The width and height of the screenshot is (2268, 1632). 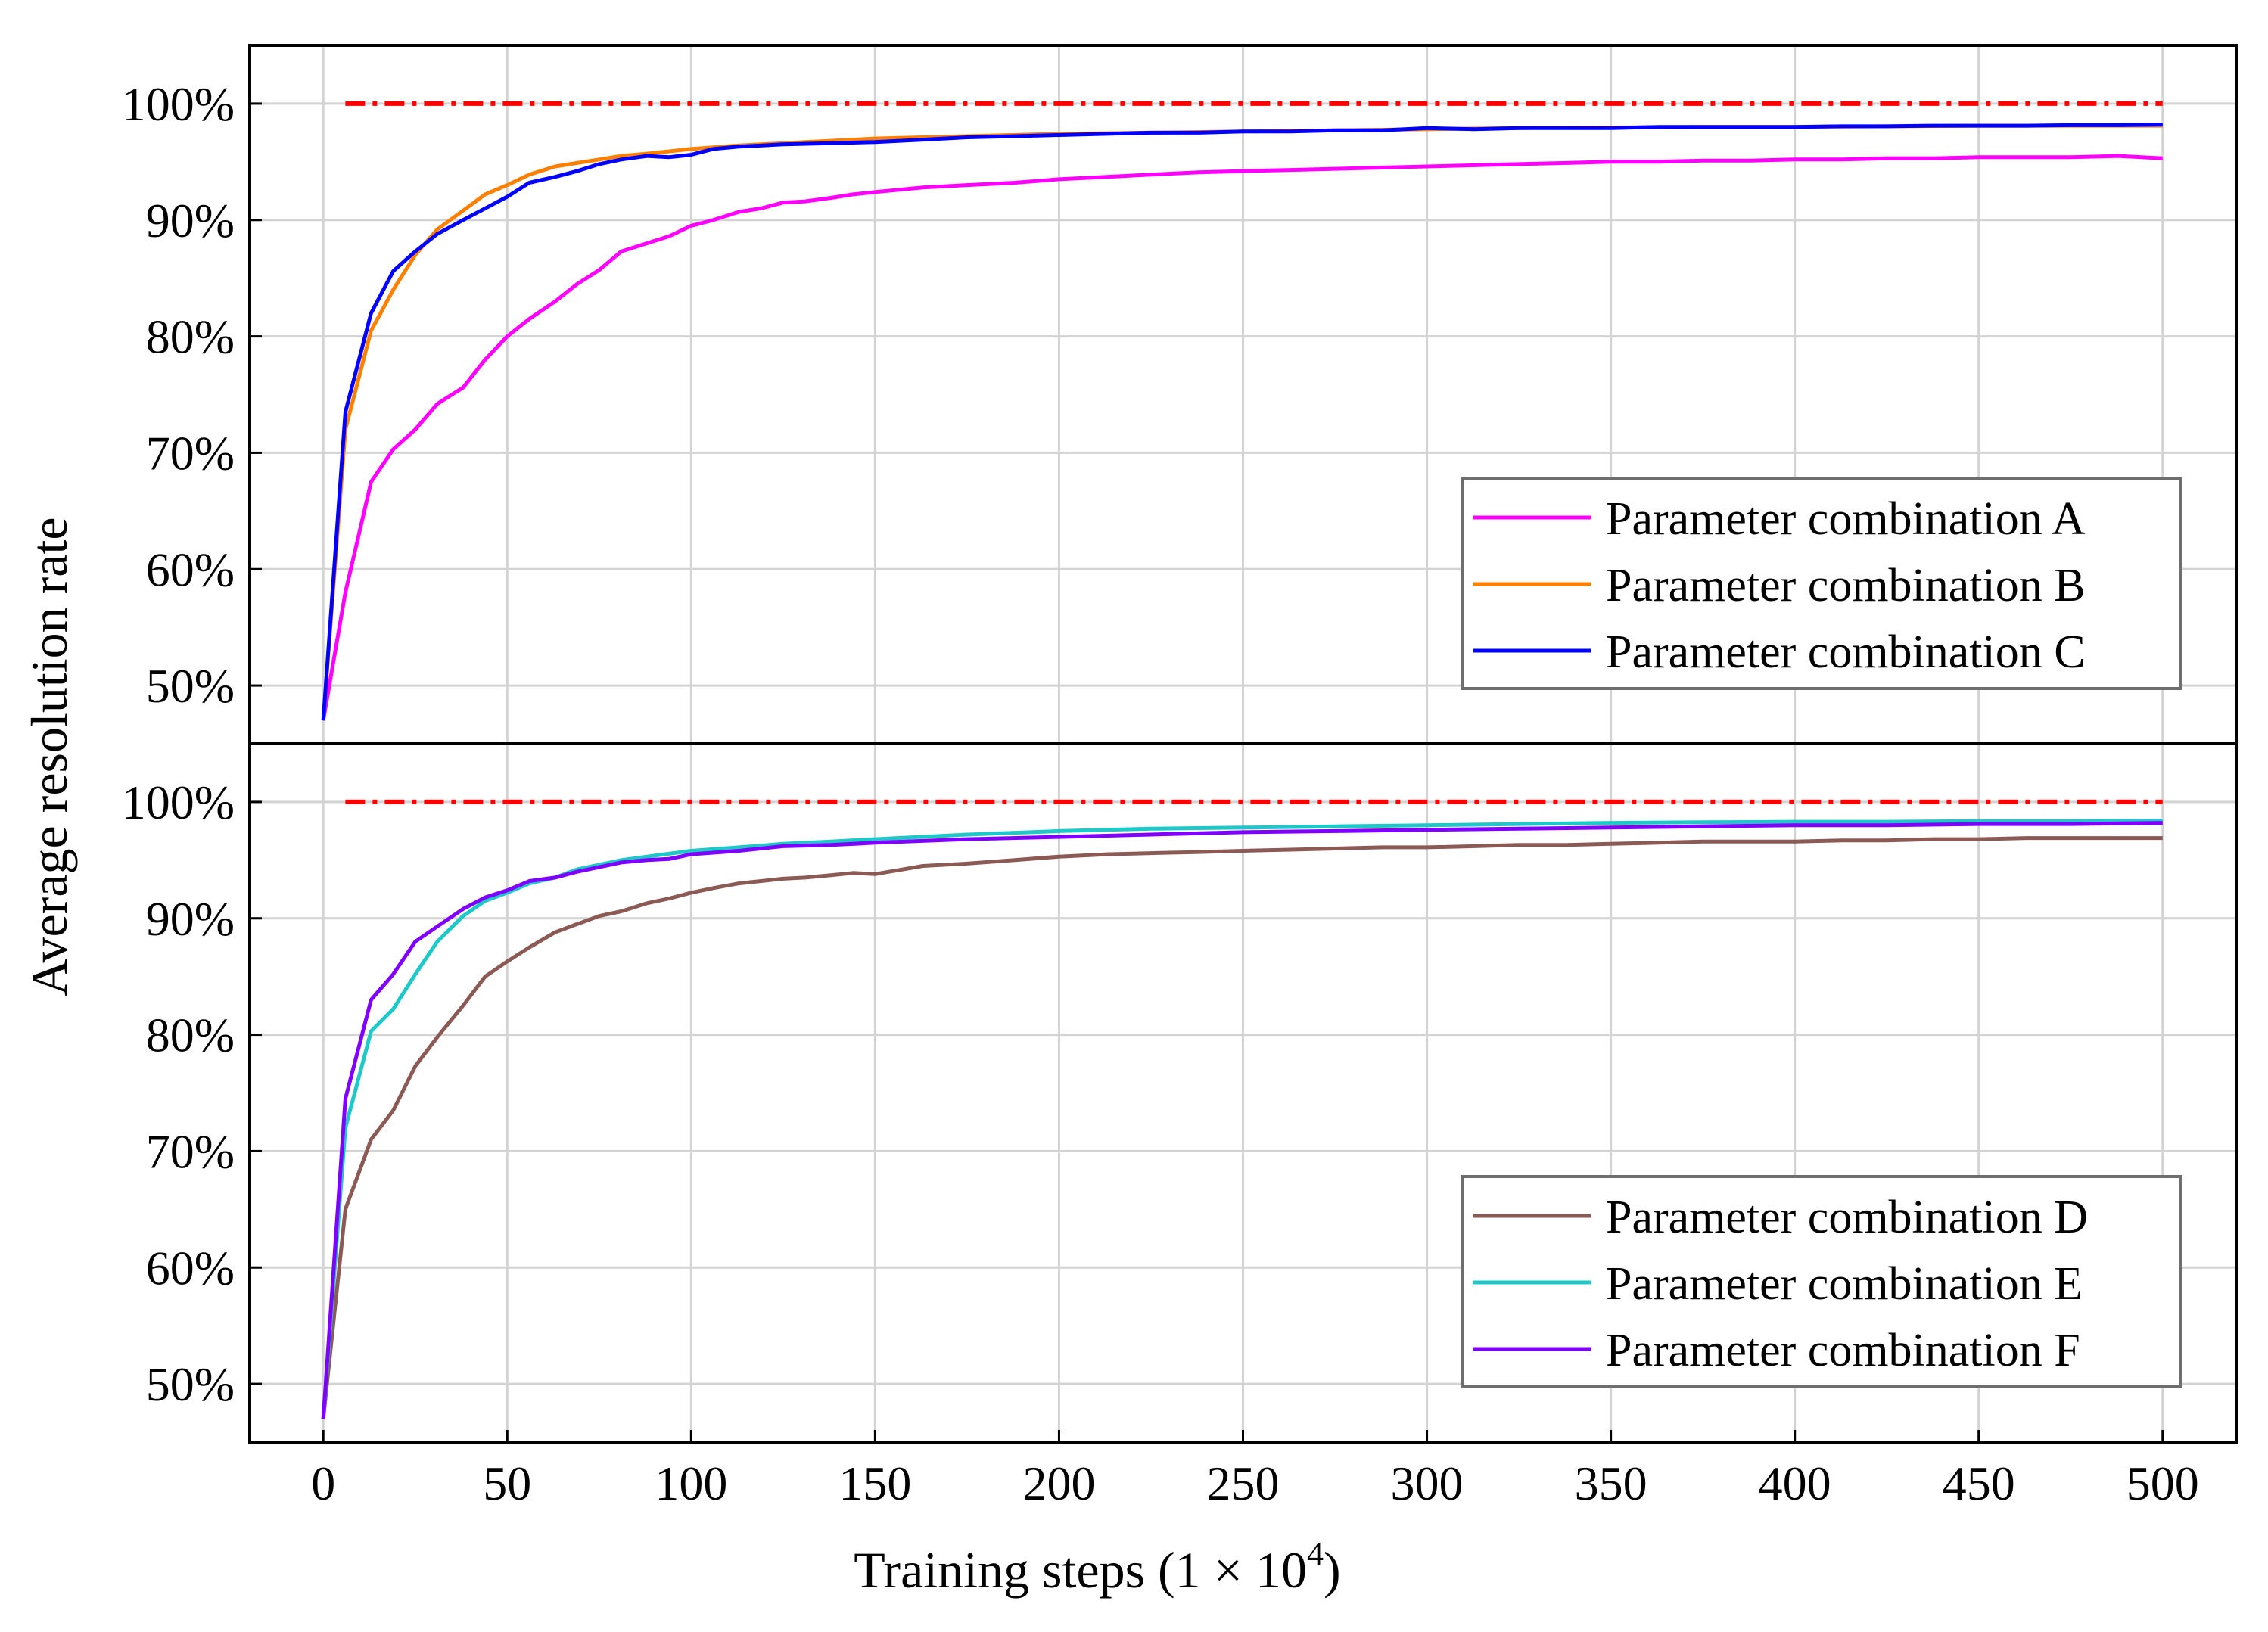 What do you see at coordinates (1058, 1483) in the screenshot?
I see `x-tick-label: 200` at bounding box center [1058, 1483].